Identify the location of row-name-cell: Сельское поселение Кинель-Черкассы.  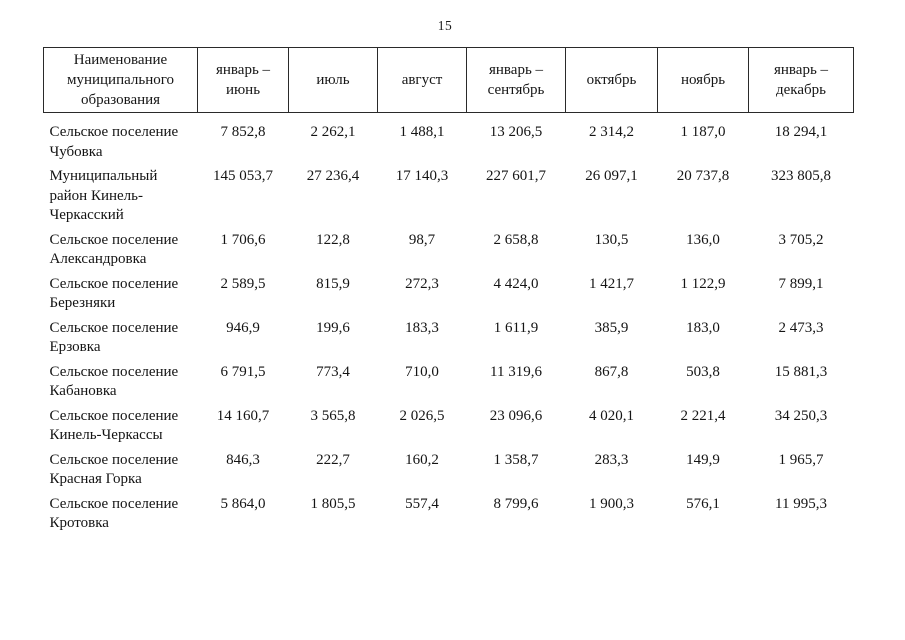
(114, 425).